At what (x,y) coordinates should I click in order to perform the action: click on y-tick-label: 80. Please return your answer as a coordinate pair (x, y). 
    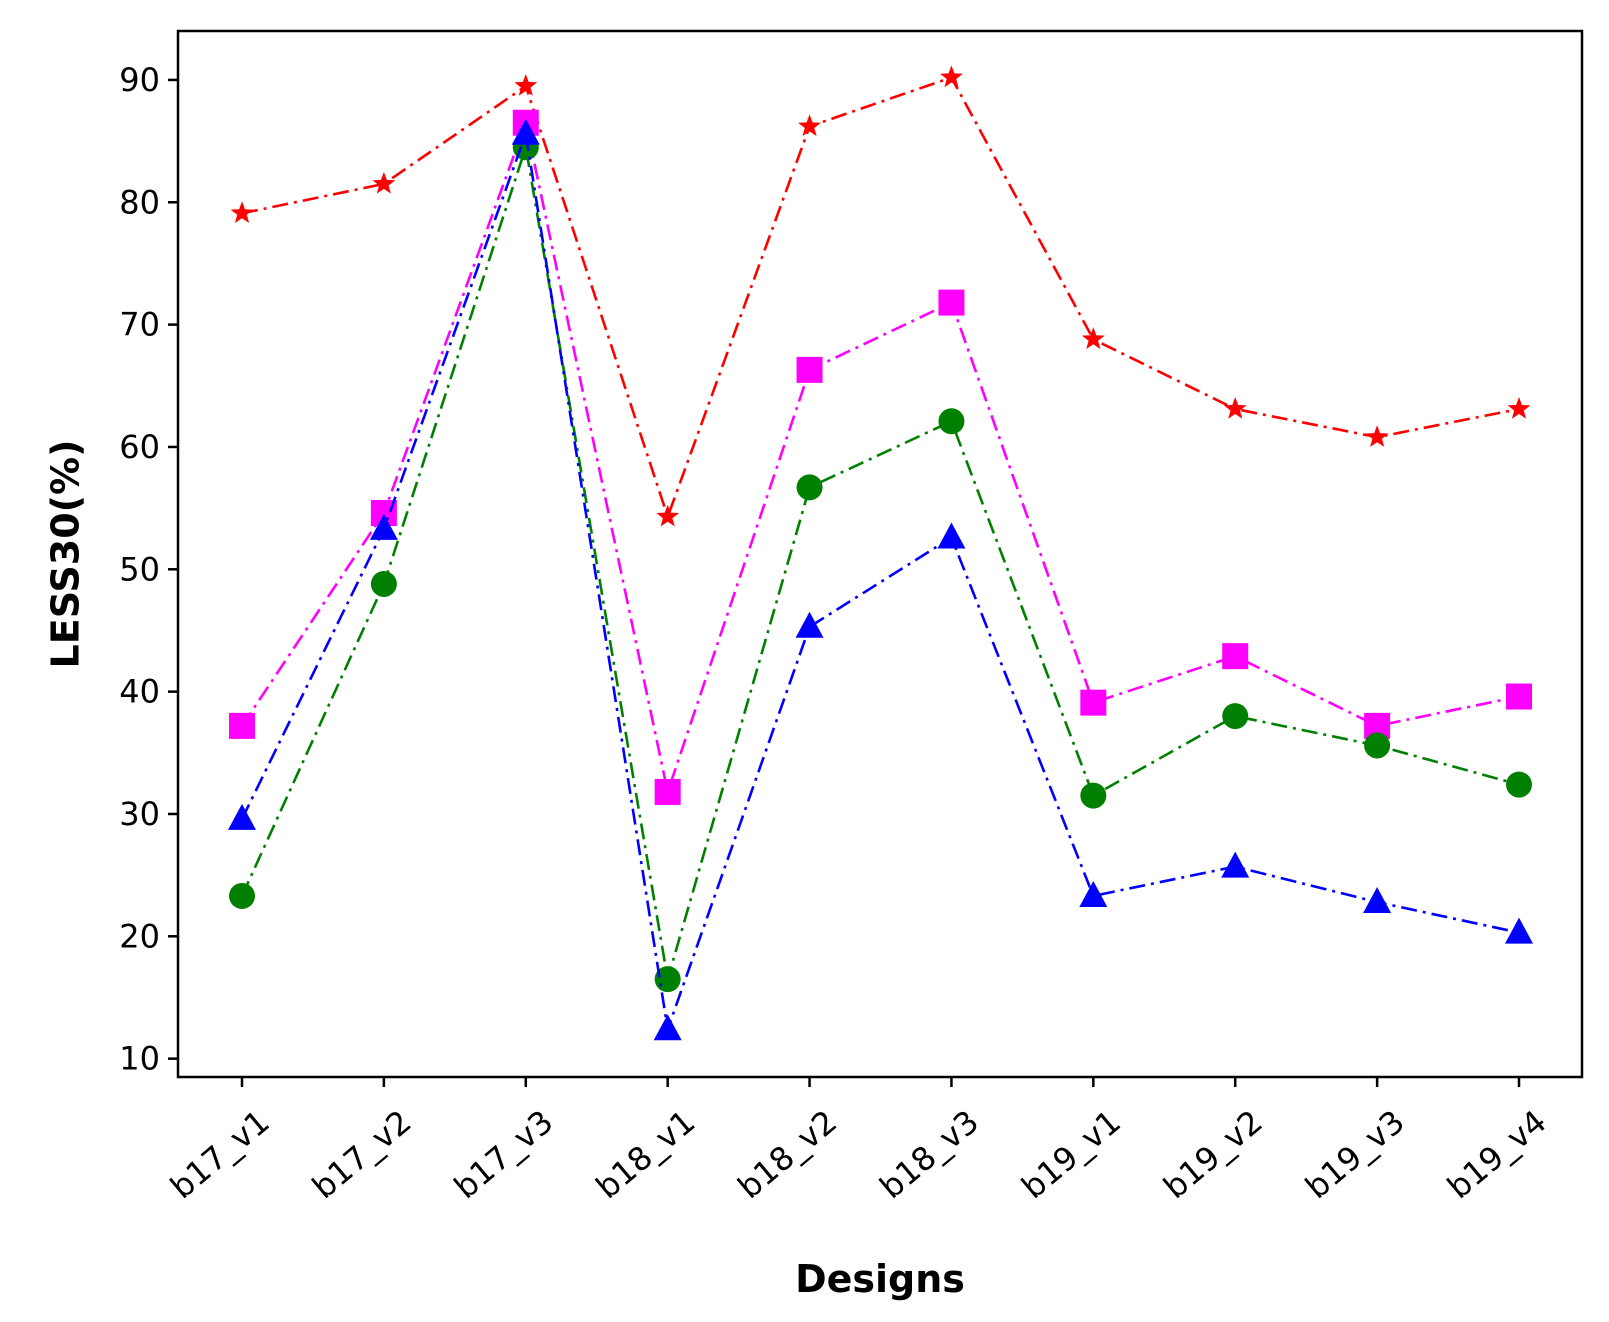
    Looking at the image, I should click on (139, 202).